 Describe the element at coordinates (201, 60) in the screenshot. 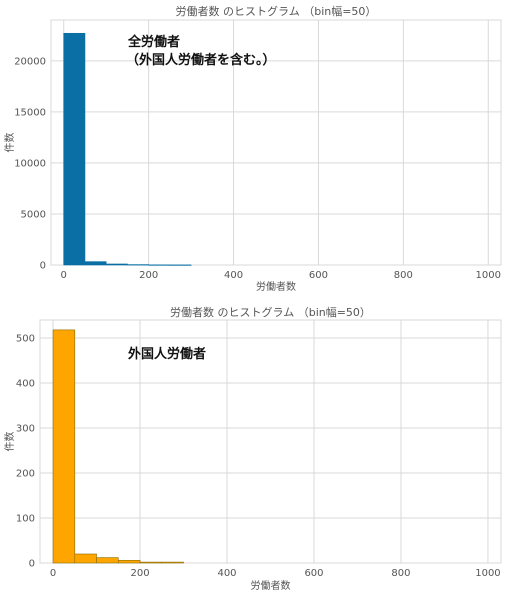

I see `chart-annotation: （外国人労働者を含む。）` at that location.